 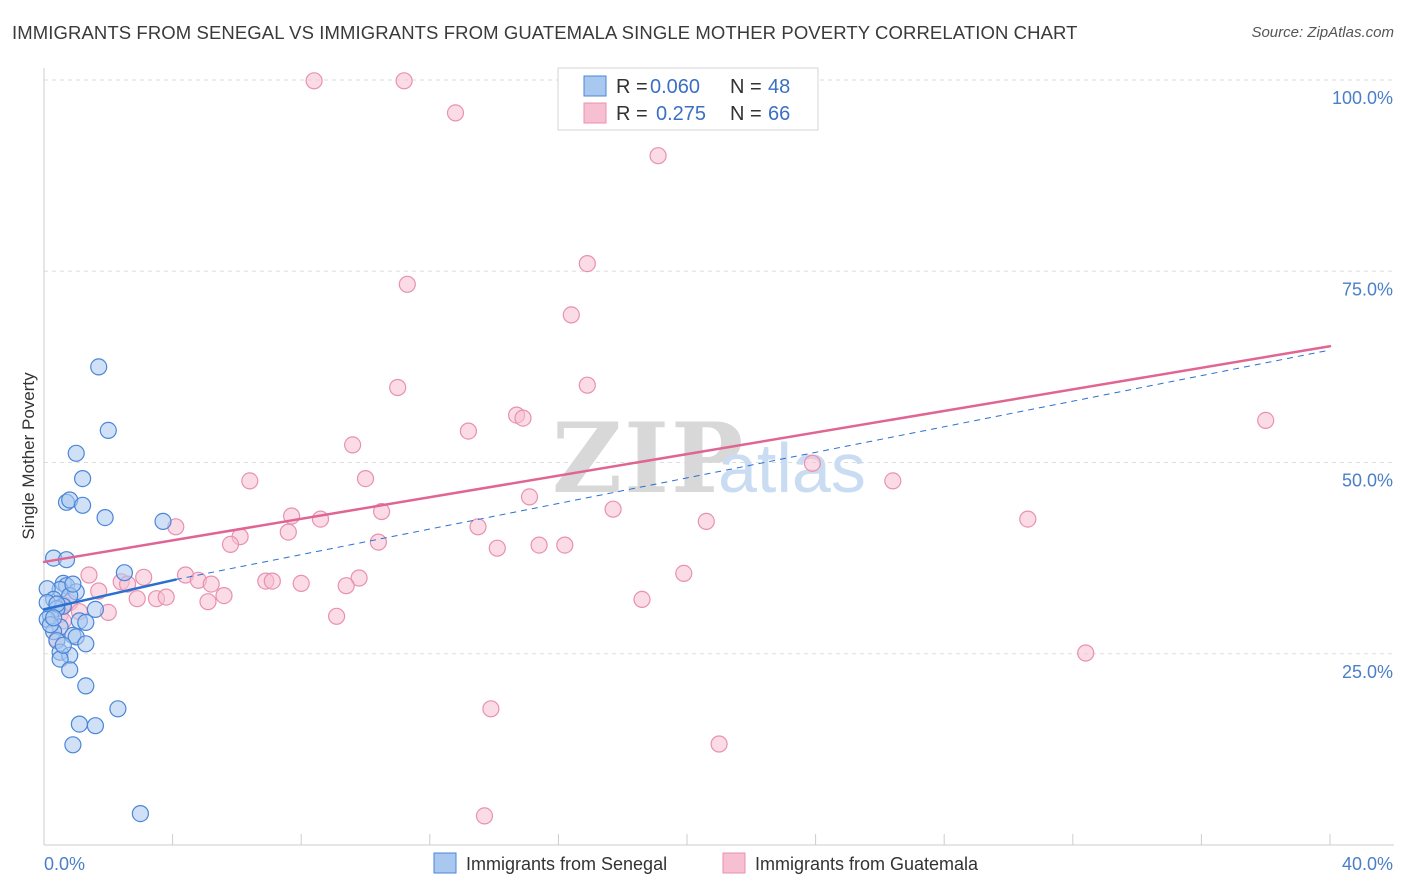 What do you see at coordinates (1322, 32) in the screenshot?
I see `source-label: Source: ZipAtlas.com` at bounding box center [1322, 32].